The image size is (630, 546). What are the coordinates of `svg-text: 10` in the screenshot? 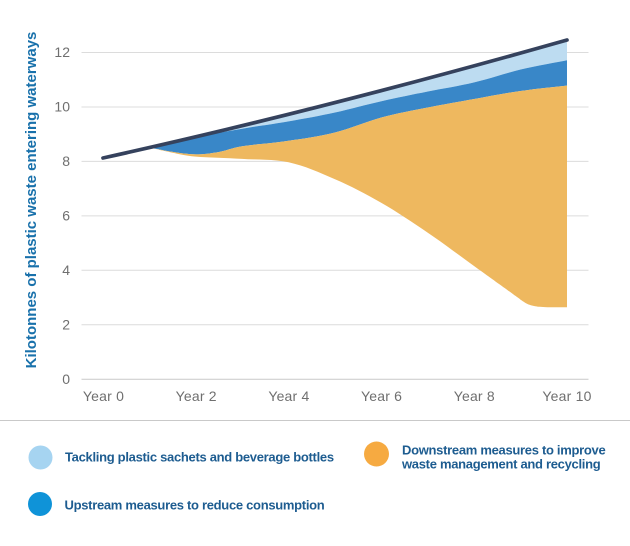 It's located at (62, 107).